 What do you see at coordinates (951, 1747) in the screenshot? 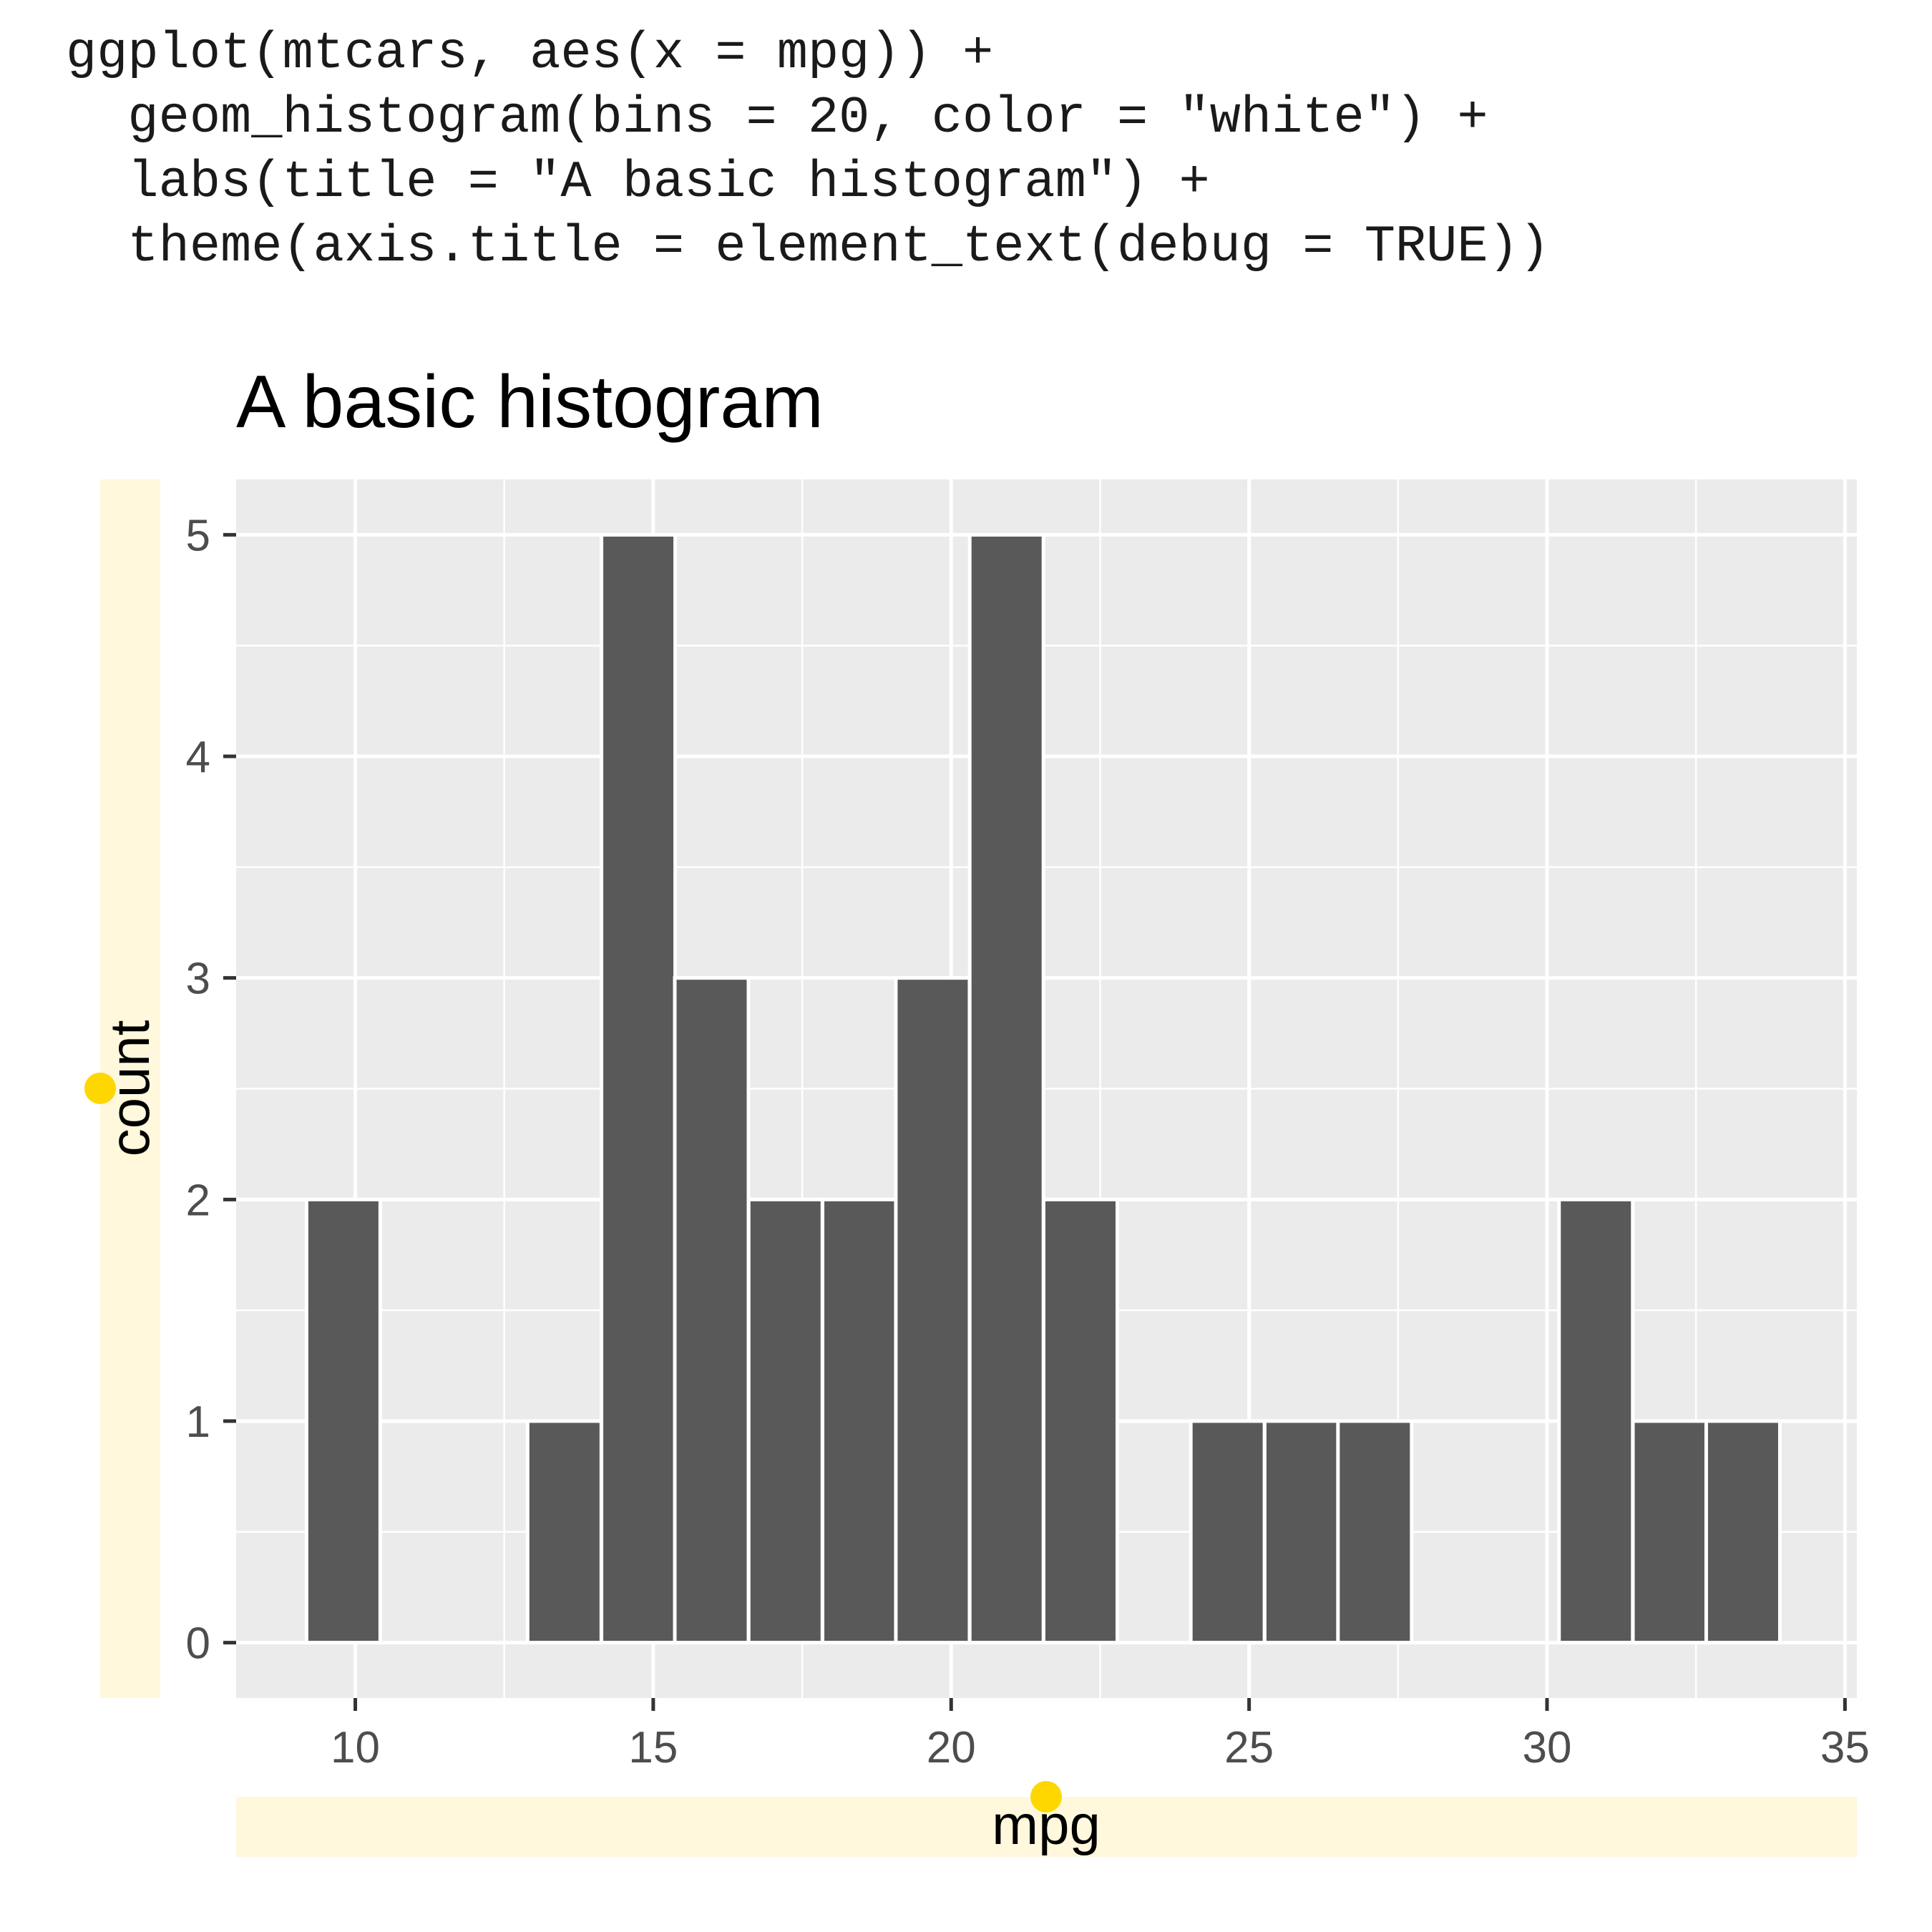
I see `x-tick-label: 20` at bounding box center [951, 1747].